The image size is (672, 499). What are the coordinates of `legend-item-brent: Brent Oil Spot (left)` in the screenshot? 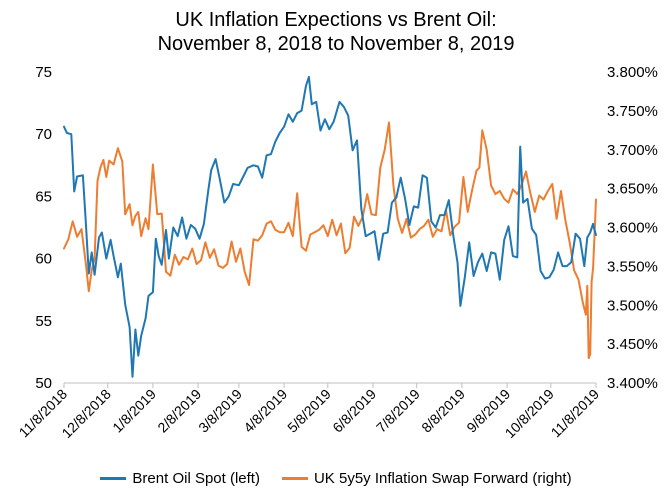 It's located at (180, 478).